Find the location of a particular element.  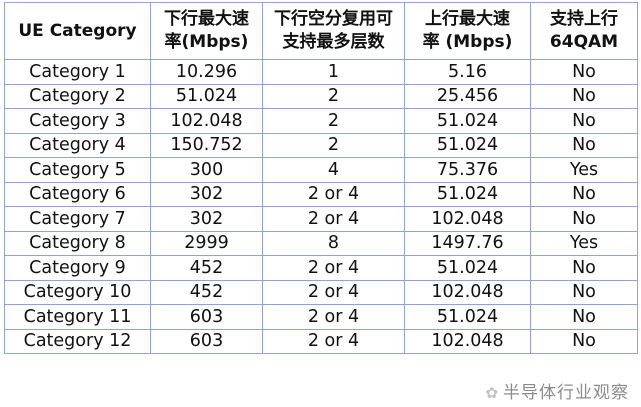

cell-ue-category: Category 8 is located at coordinates (77, 243).